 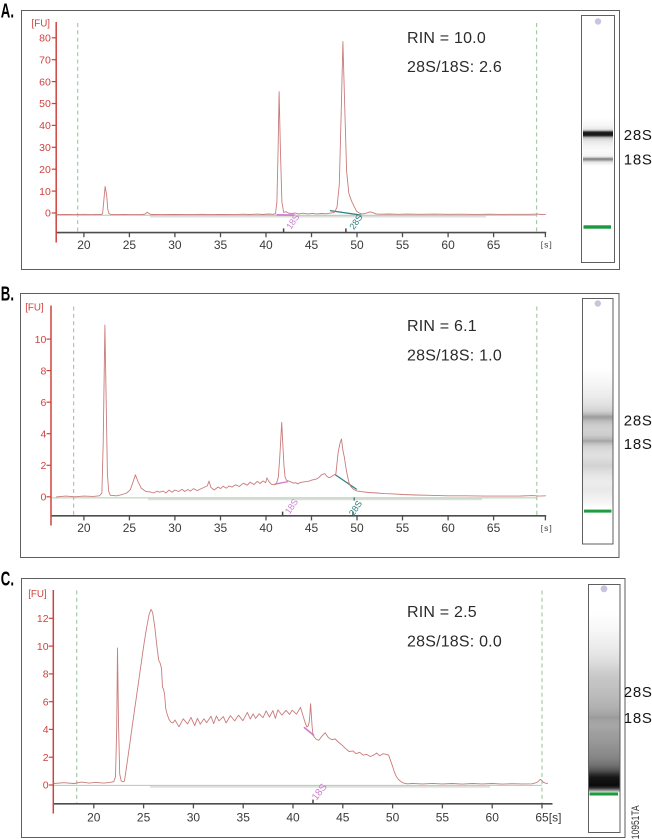 What do you see at coordinates (454, 67) in the screenshot?
I see `svg-text: 28S/18S: 2.6` at bounding box center [454, 67].